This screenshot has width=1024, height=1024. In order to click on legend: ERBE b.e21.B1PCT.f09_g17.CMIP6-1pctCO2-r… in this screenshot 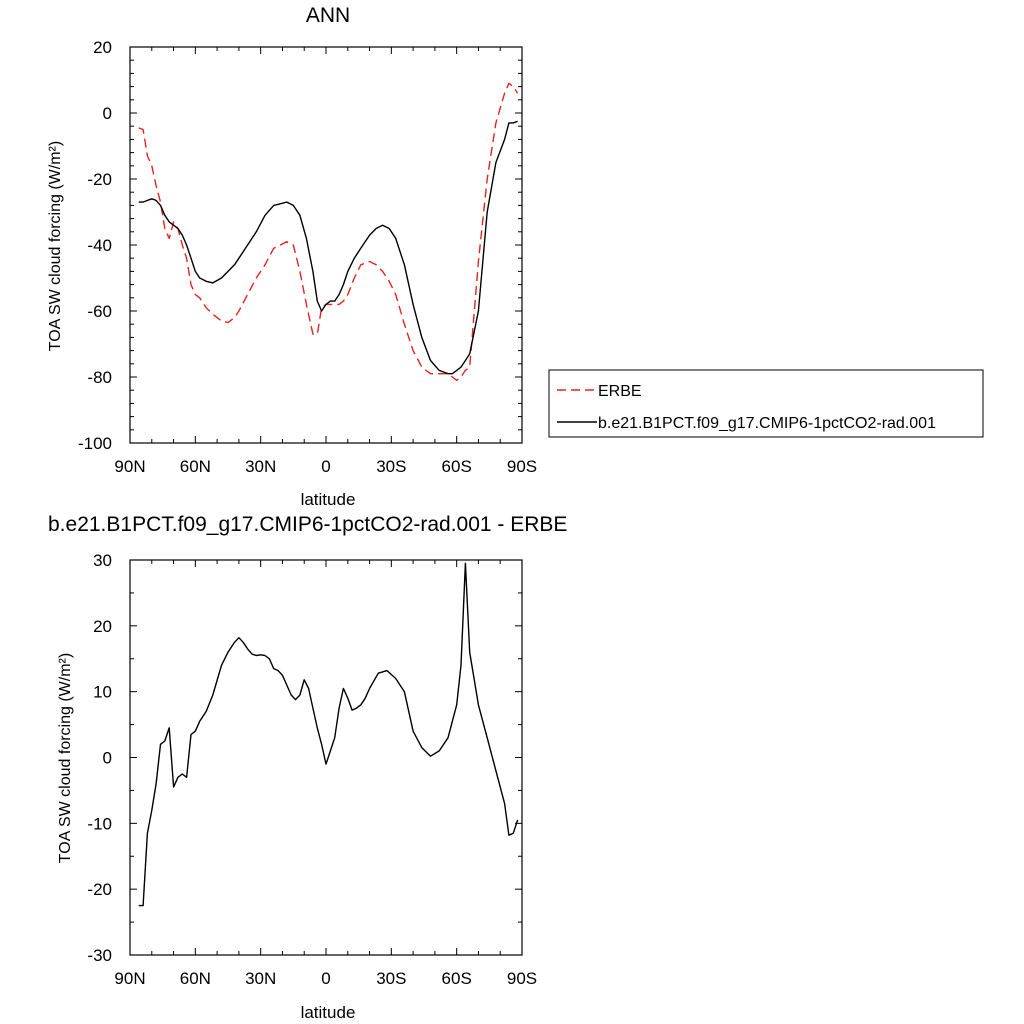, I will do `click(766, 403)`.